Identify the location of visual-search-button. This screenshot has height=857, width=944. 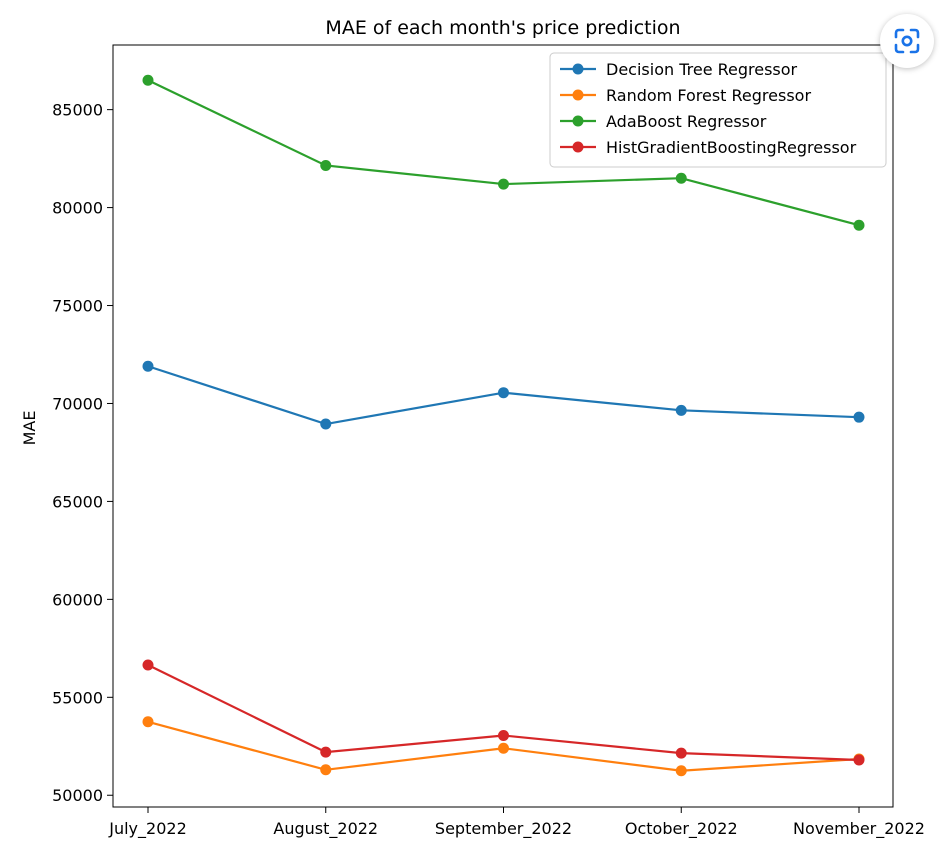
(907, 41).